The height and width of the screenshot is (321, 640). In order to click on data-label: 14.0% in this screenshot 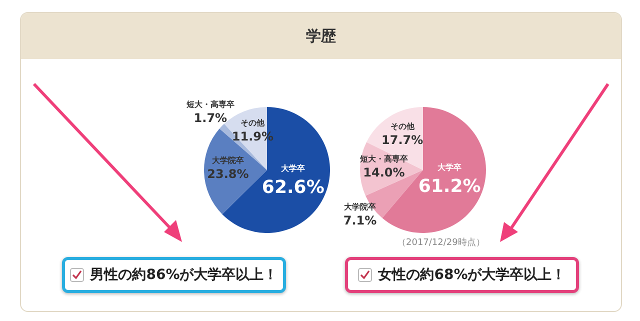, I will do `click(384, 172)`.